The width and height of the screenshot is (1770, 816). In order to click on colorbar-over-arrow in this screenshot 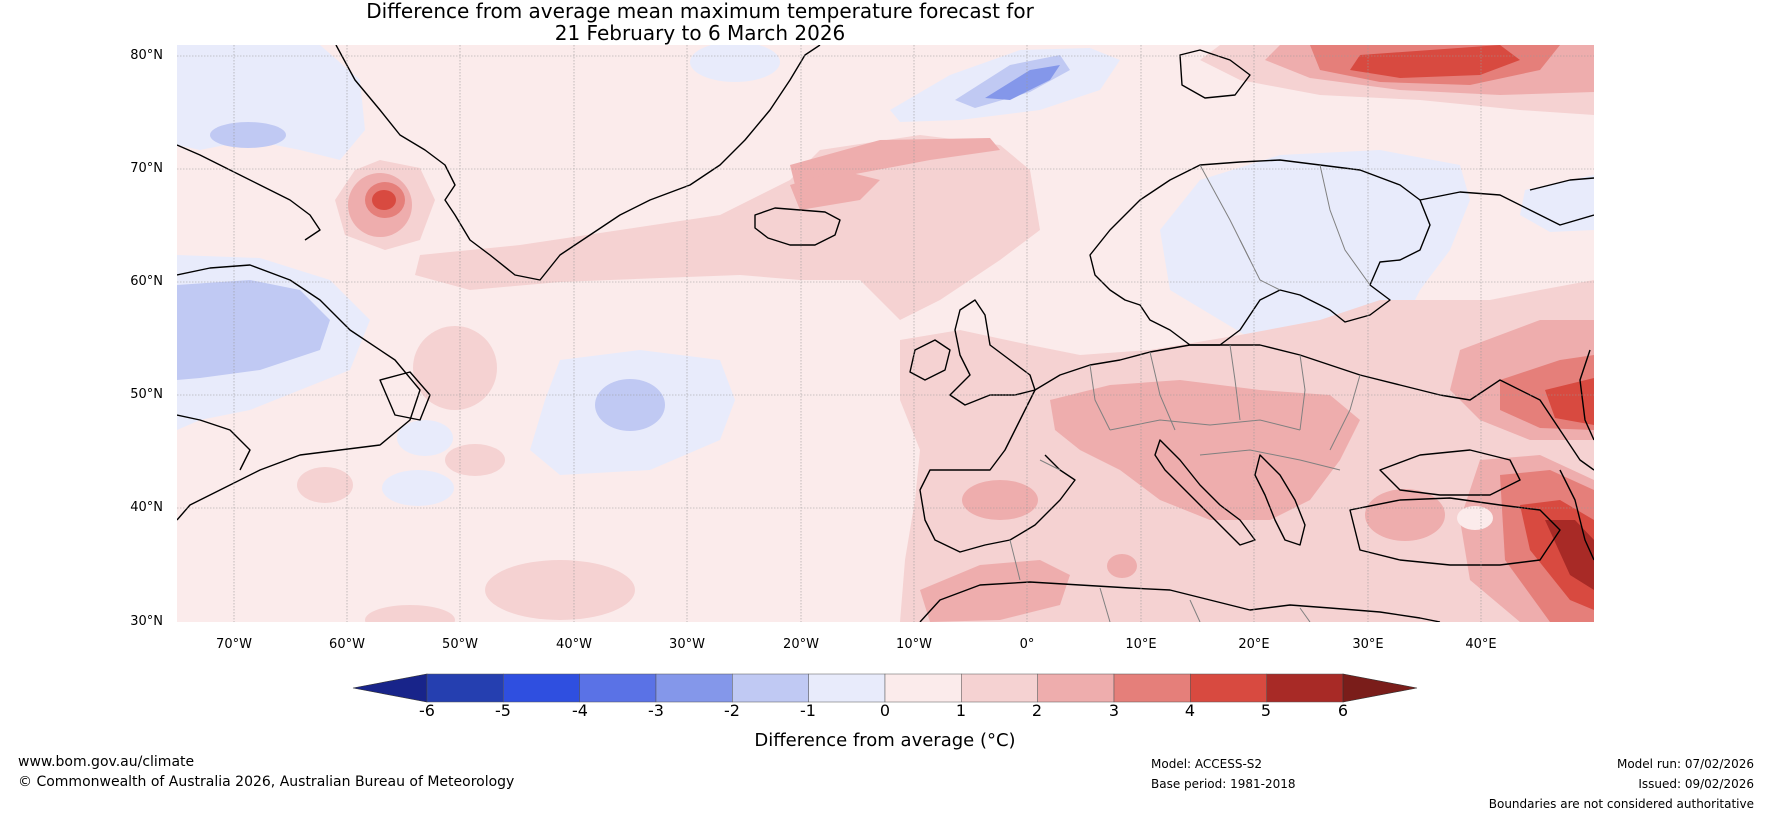, I will do `click(1380, 688)`.